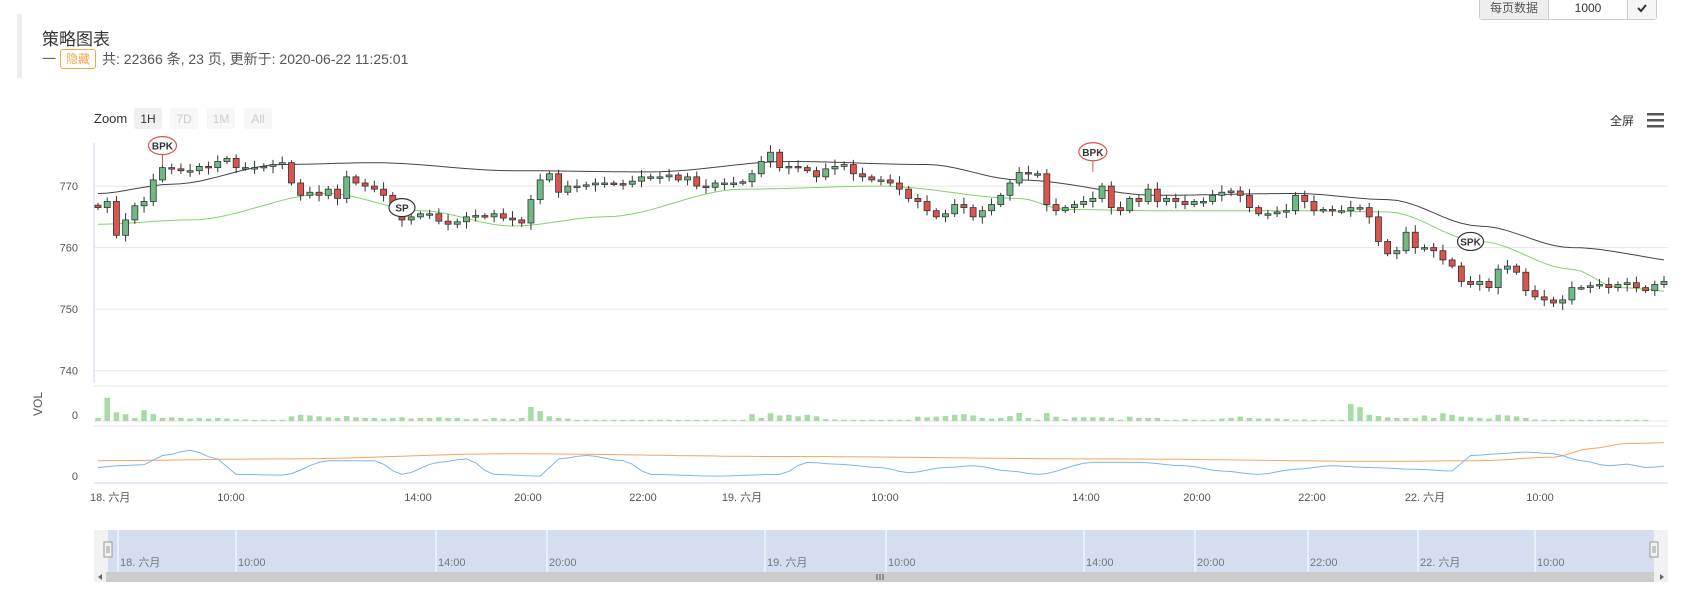  I want to click on trade-marker: SPK, so click(1470, 241).